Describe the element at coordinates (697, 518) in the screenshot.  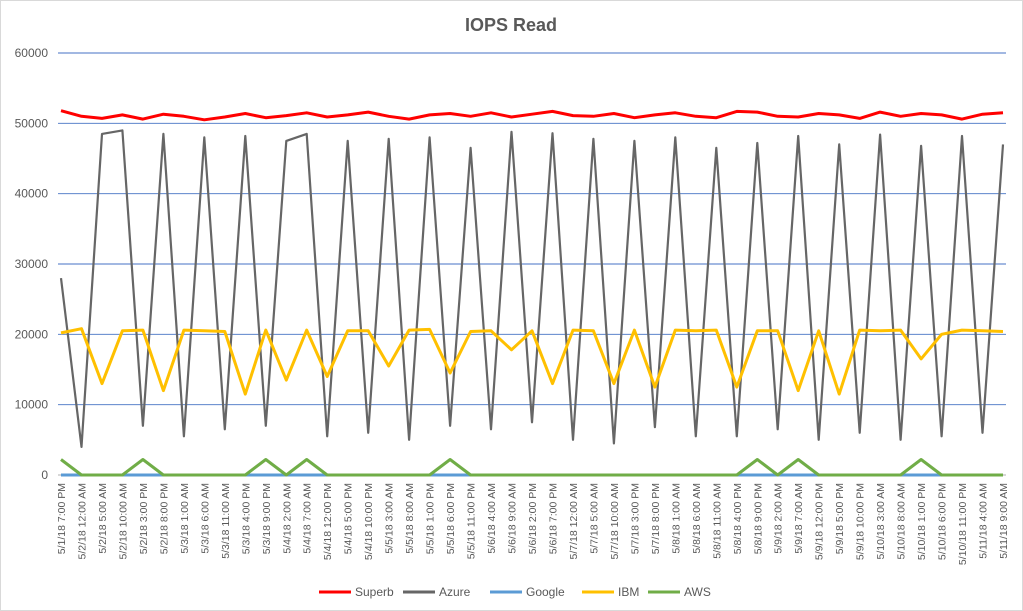
I see `x-tick-label: 5/8/18 6:00 AM` at that location.